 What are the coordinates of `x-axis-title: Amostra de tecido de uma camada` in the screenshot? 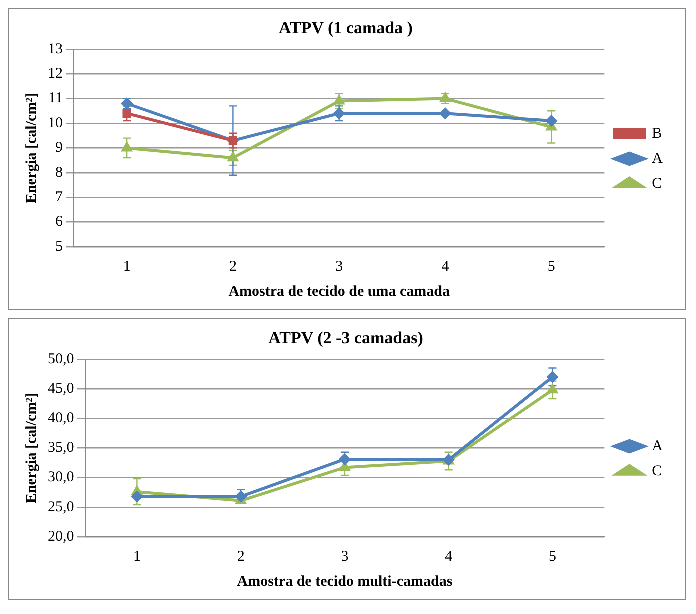 It's located at (339, 292).